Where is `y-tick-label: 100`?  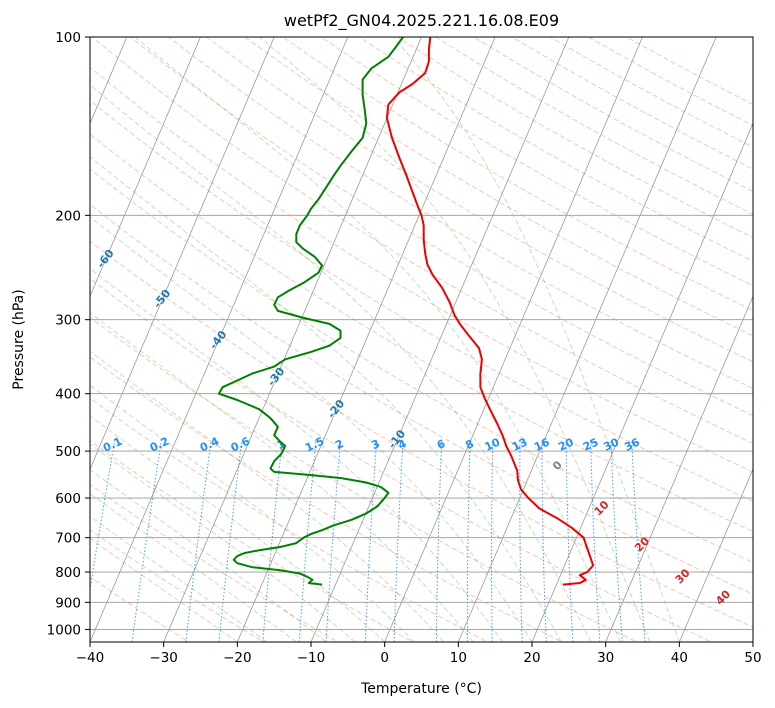 y-tick-label: 100 is located at coordinates (68, 38).